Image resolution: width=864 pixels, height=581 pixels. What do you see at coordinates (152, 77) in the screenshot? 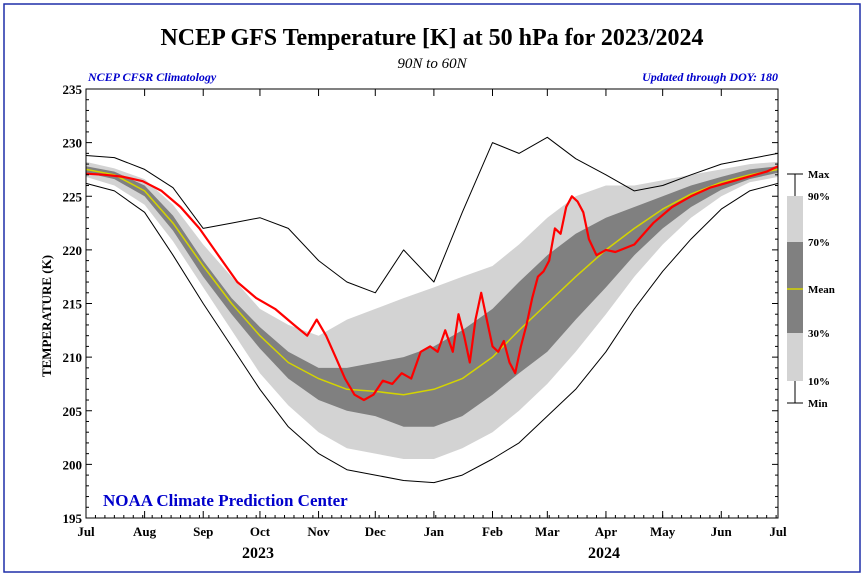
I see `climatology-note: NCEP CFSR Climatology` at bounding box center [152, 77].